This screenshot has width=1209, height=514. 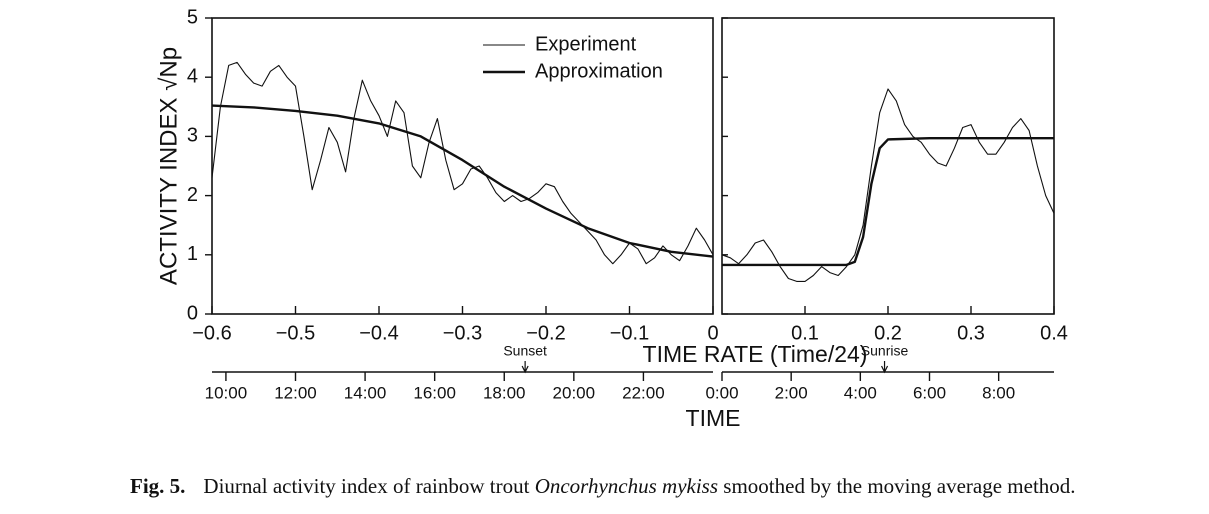 I want to click on x2-axis-label: TIME, so click(x=713, y=418).